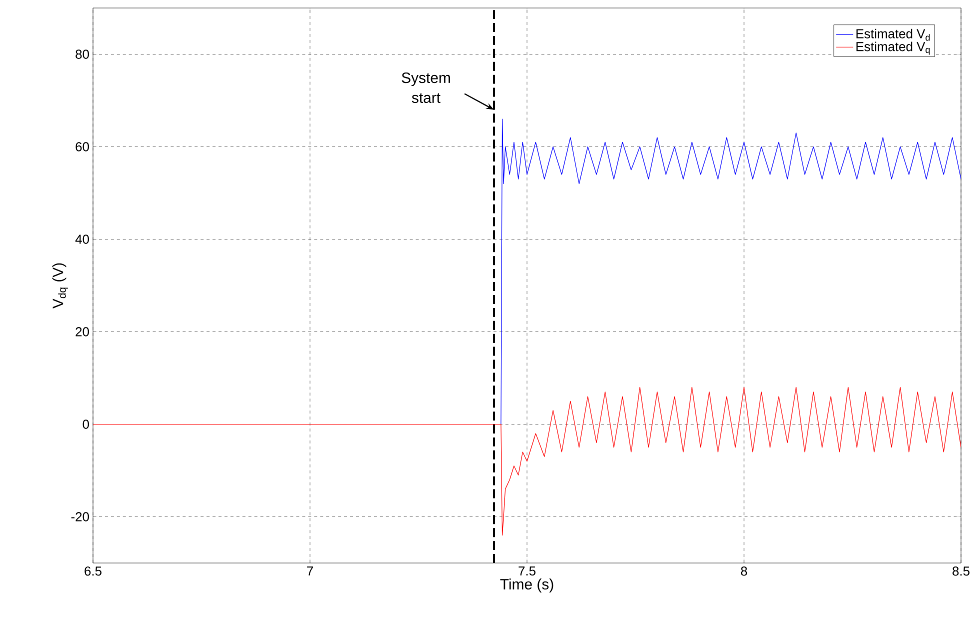 This screenshot has width=979, height=623. I want to click on y-tick-label: 20, so click(82, 331).